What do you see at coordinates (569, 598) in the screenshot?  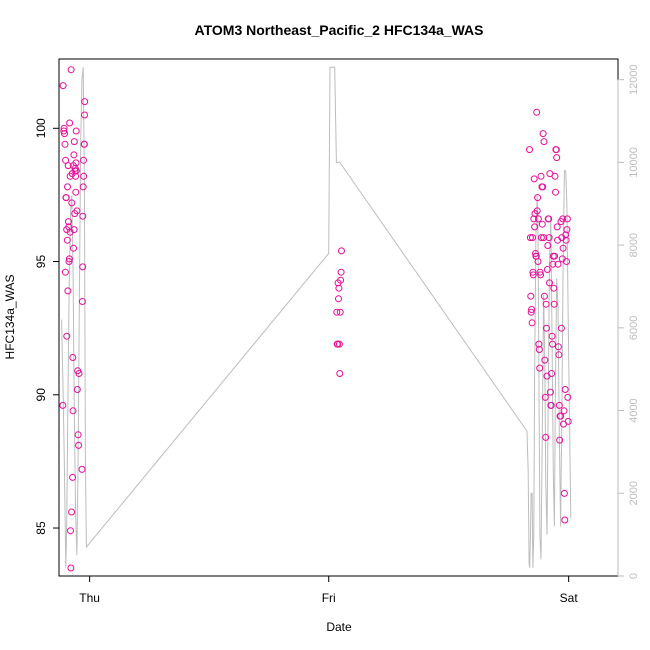 I see `x-tick-label: Sat` at bounding box center [569, 598].